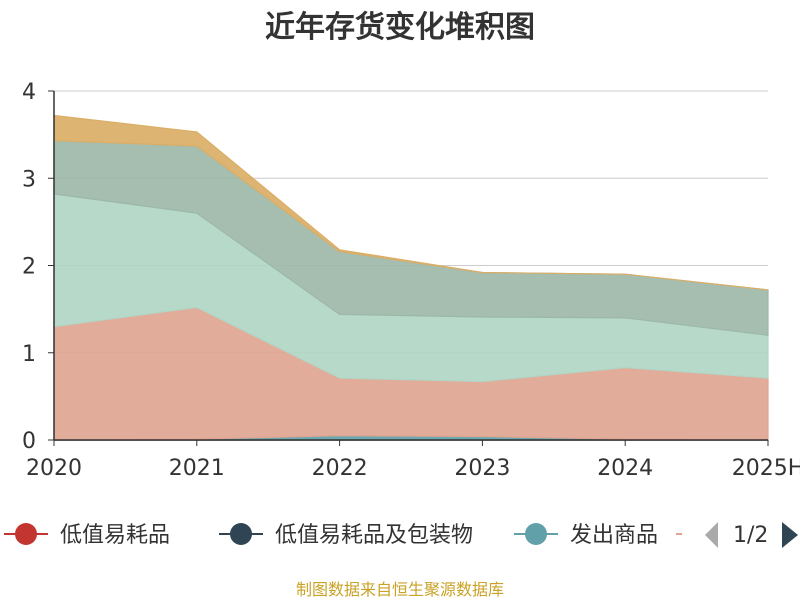 The width and height of the screenshot is (800, 600). What do you see at coordinates (197, 468) in the screenshot?
I see `x-tick-label: 2021` at bounding box center [197, 468].